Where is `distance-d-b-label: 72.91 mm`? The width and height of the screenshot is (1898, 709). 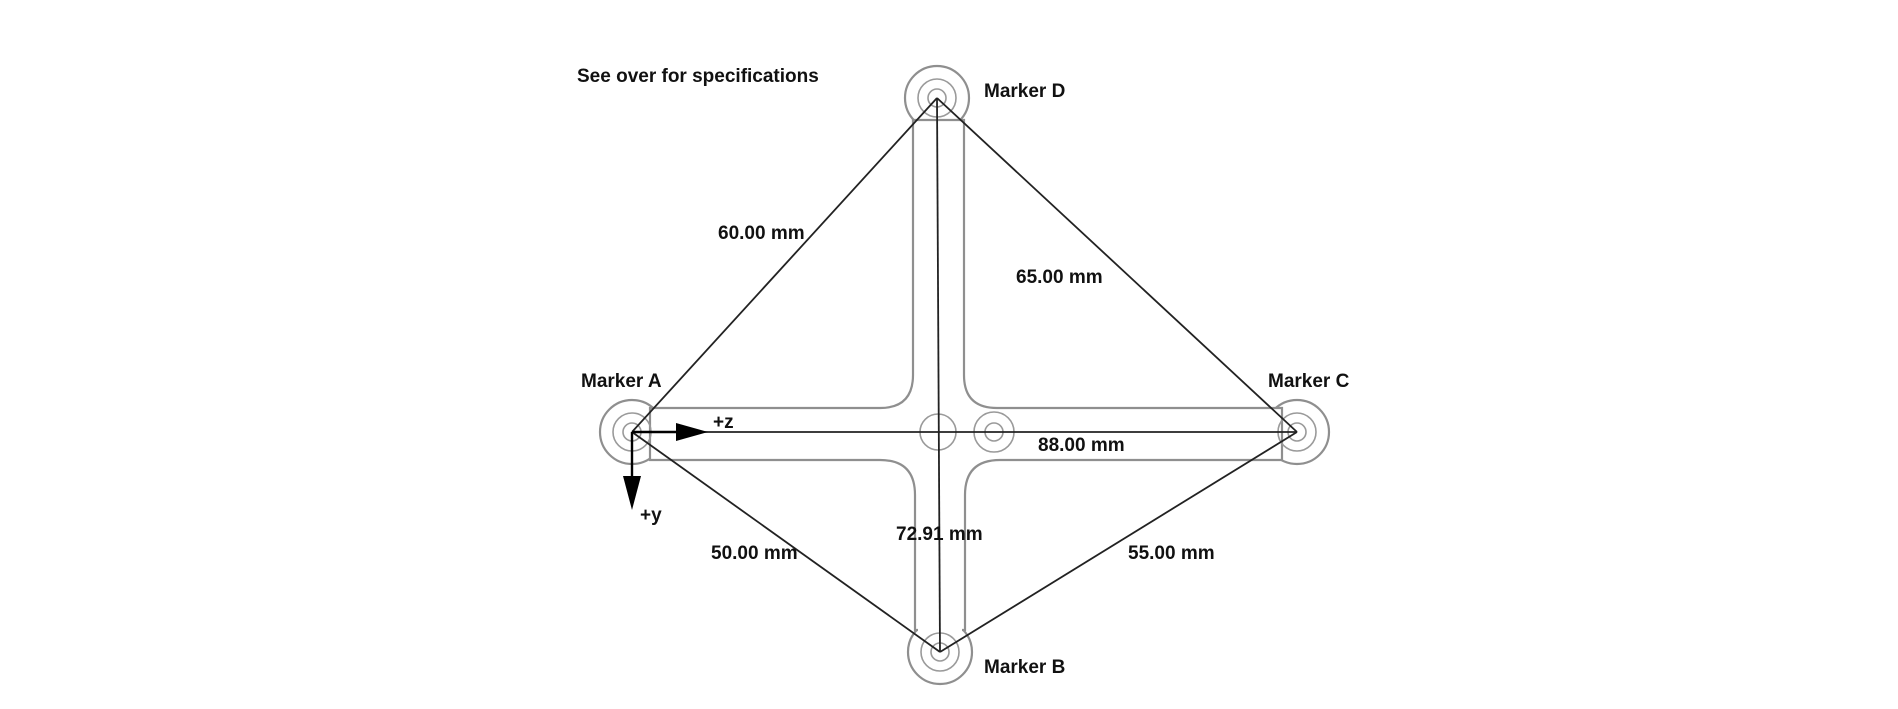 distance-d-b-label: 72.91 mm is located at coordinates (939, 534).